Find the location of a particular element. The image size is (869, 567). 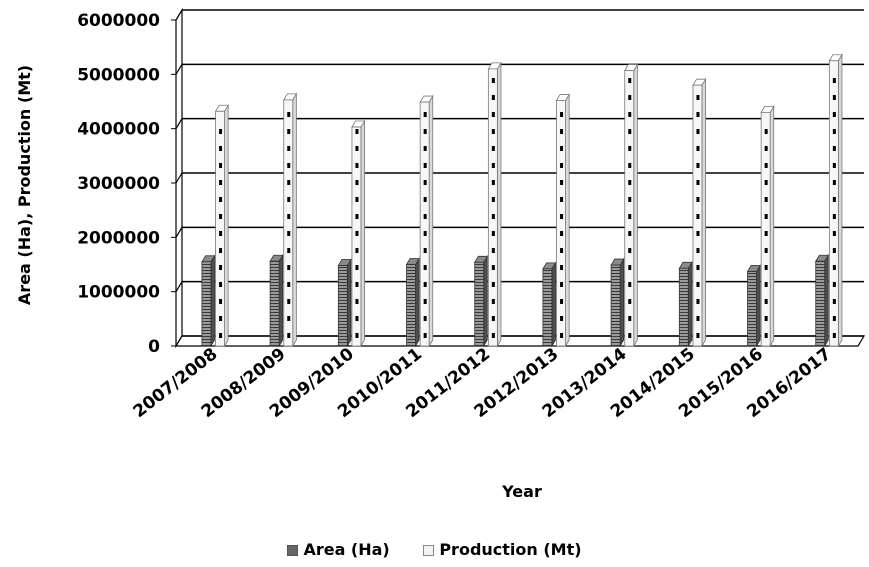

y-tick-label: 6000000 is located at coordinates (118, 21).